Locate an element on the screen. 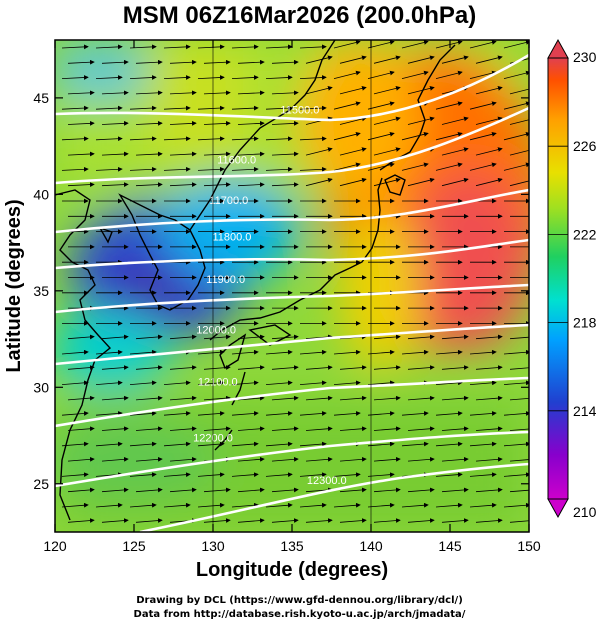 This screenshot has width=599, height=625. x-tick-label: 150 is located at coordinates (529, 546).